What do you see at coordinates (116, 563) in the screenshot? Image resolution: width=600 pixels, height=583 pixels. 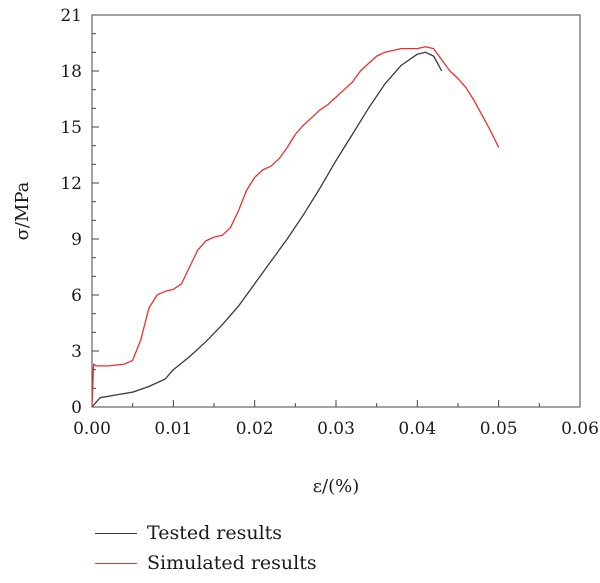 I see `legend-swatch-simulated` at bounding box center [116, 563].